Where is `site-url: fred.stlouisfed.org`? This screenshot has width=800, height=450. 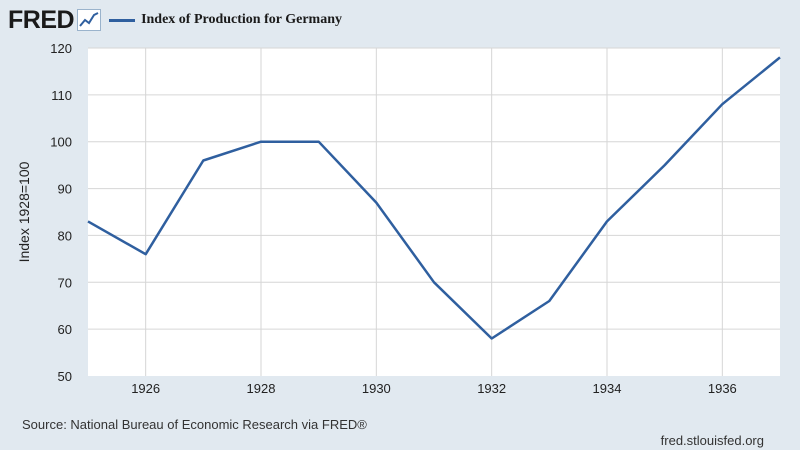
site-url: fred.stlouisfed.org is located at coordinates (712, 440).